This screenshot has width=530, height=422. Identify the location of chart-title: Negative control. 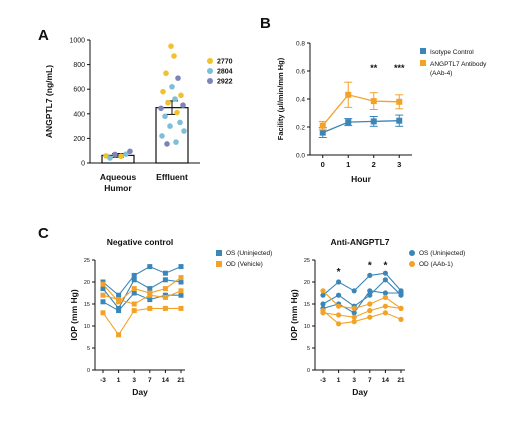
(140, 242).